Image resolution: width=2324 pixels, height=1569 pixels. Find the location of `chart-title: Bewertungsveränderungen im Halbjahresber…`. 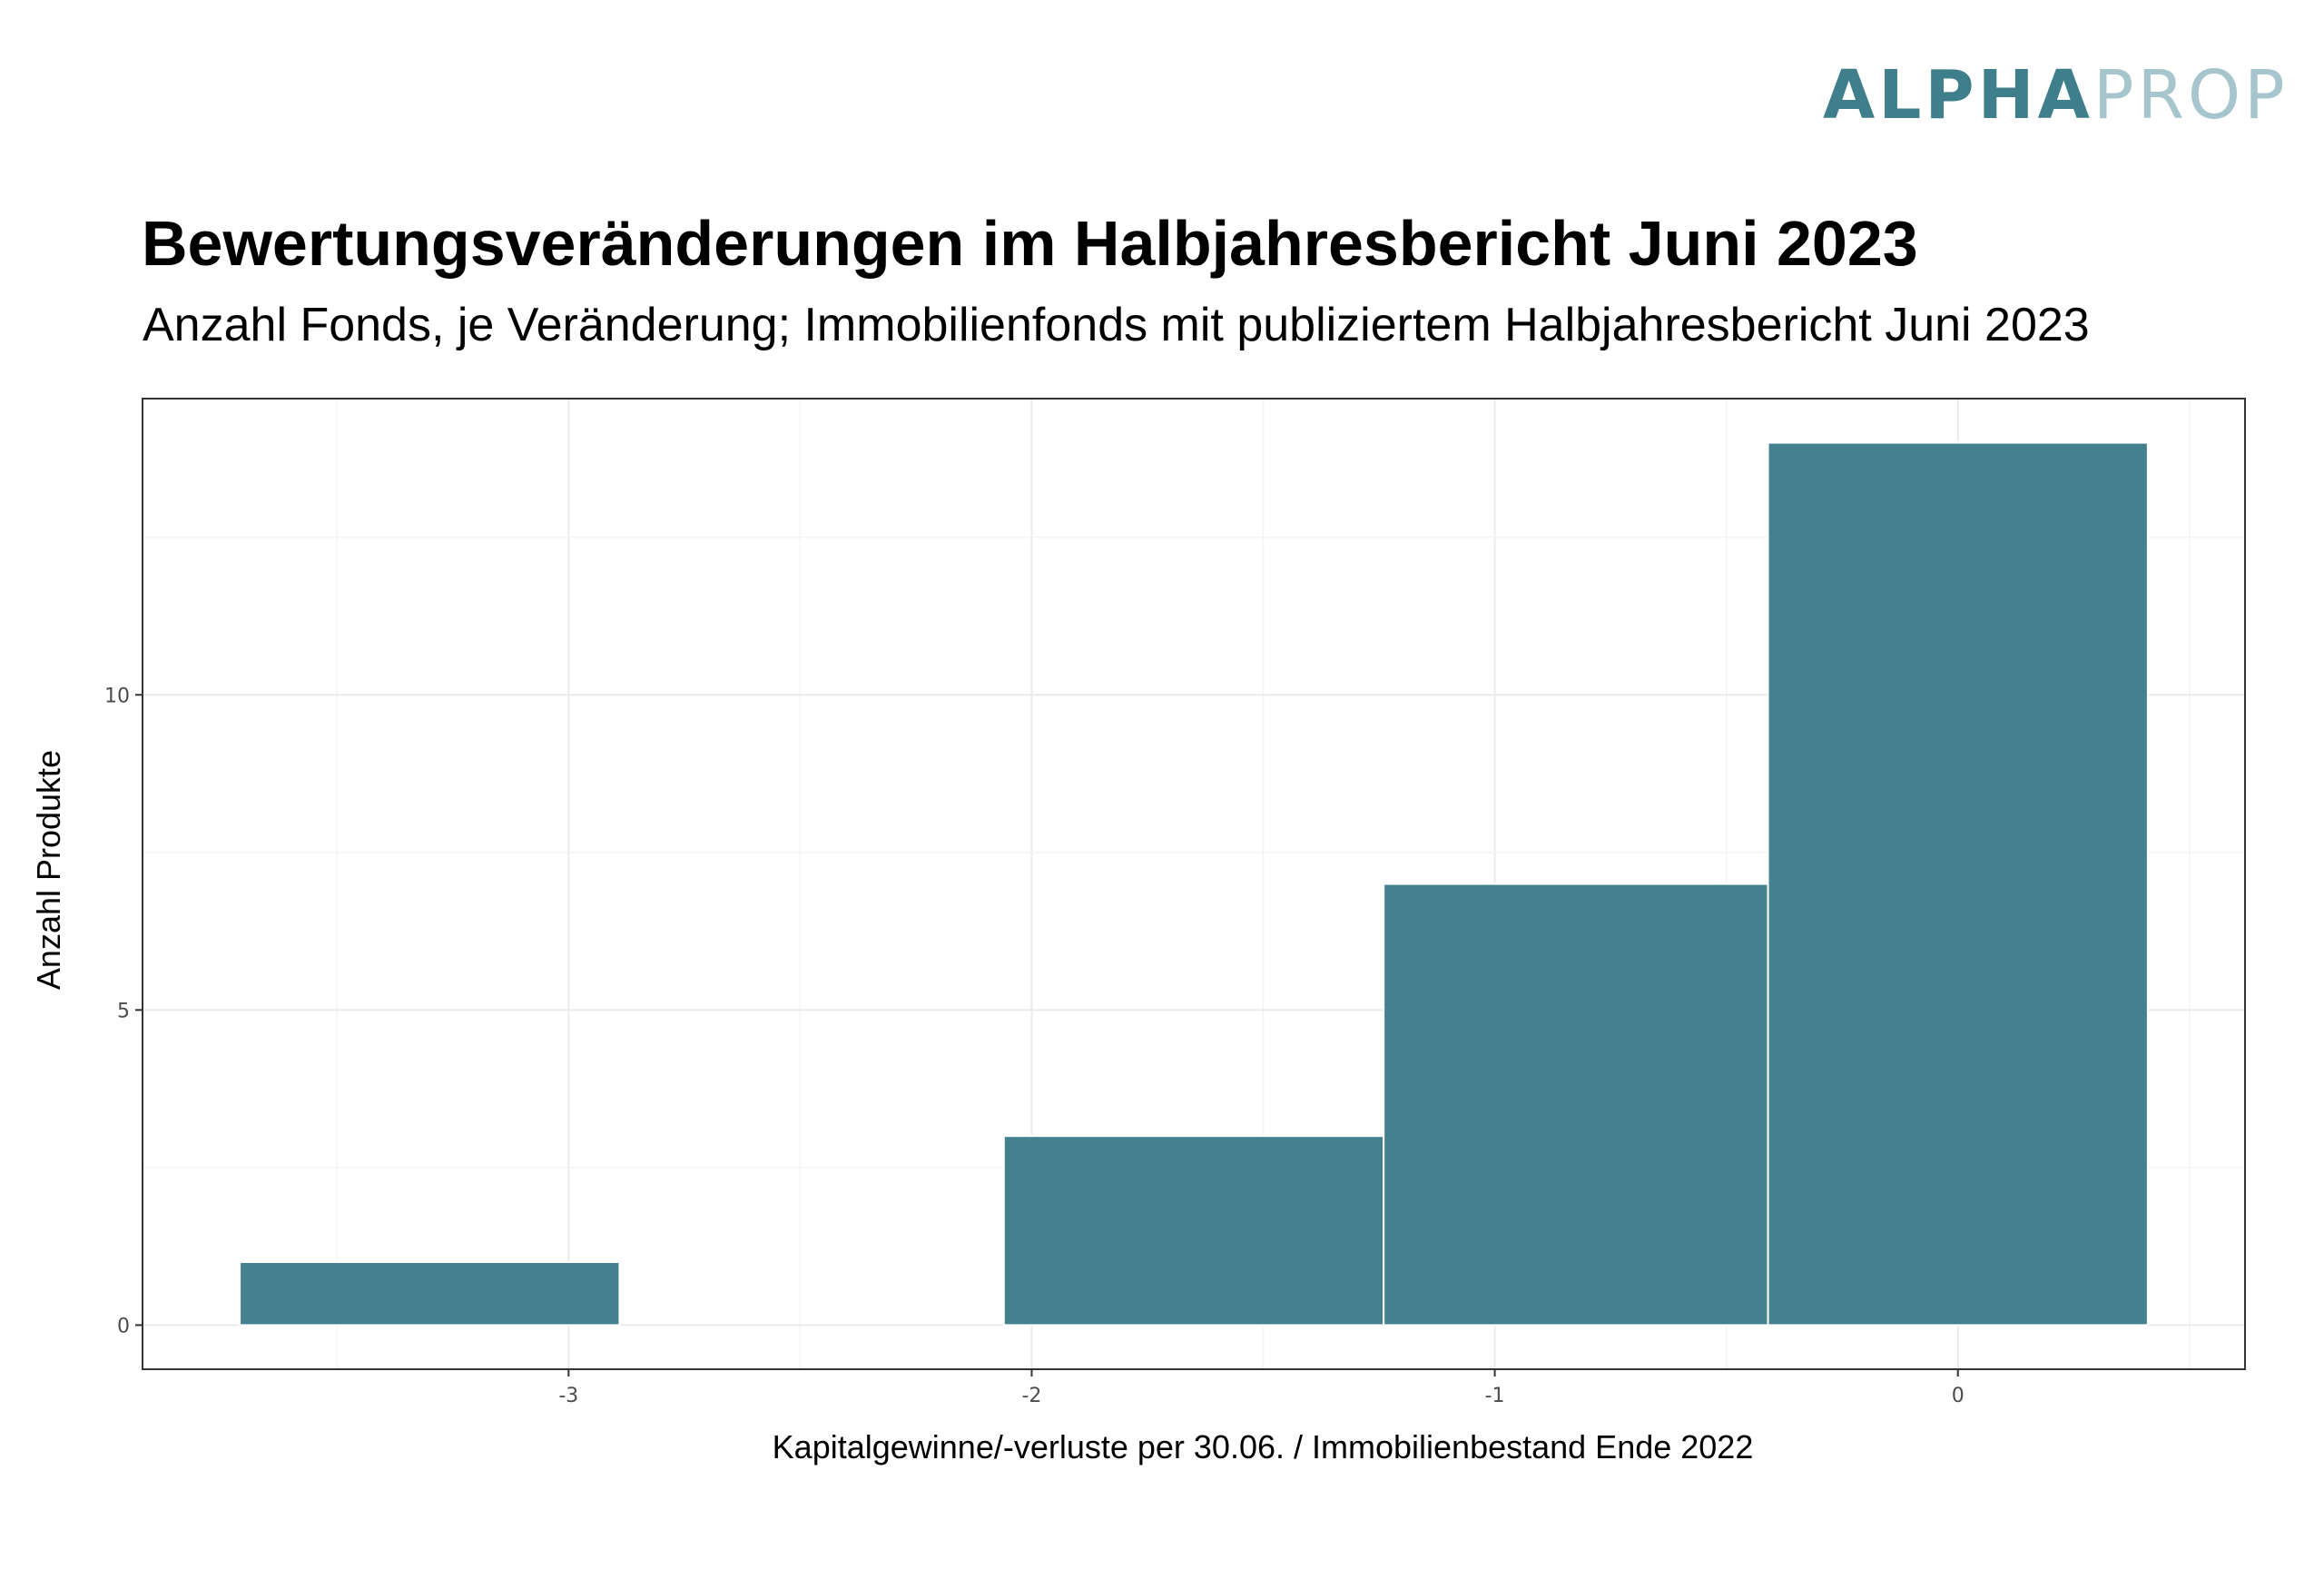

chart-title: Bewertungsveränderungen im Halbjahresber… is located at coordinates (1030, 244).